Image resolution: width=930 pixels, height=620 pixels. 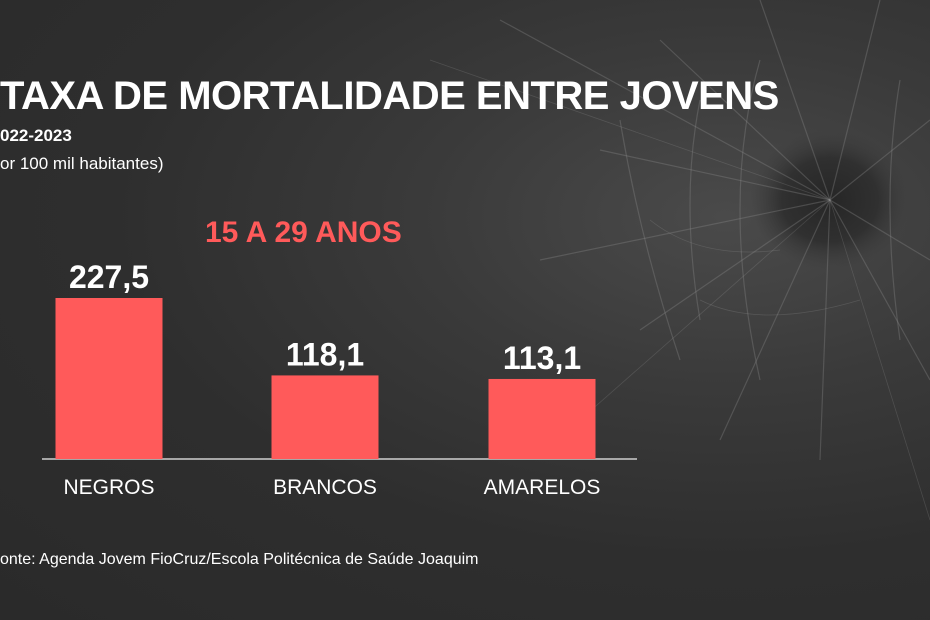 What do you see at coordinates (109, 277) in the screenshot?
I see `value-label-negros: 227,5` at bounding box center [109, 277].